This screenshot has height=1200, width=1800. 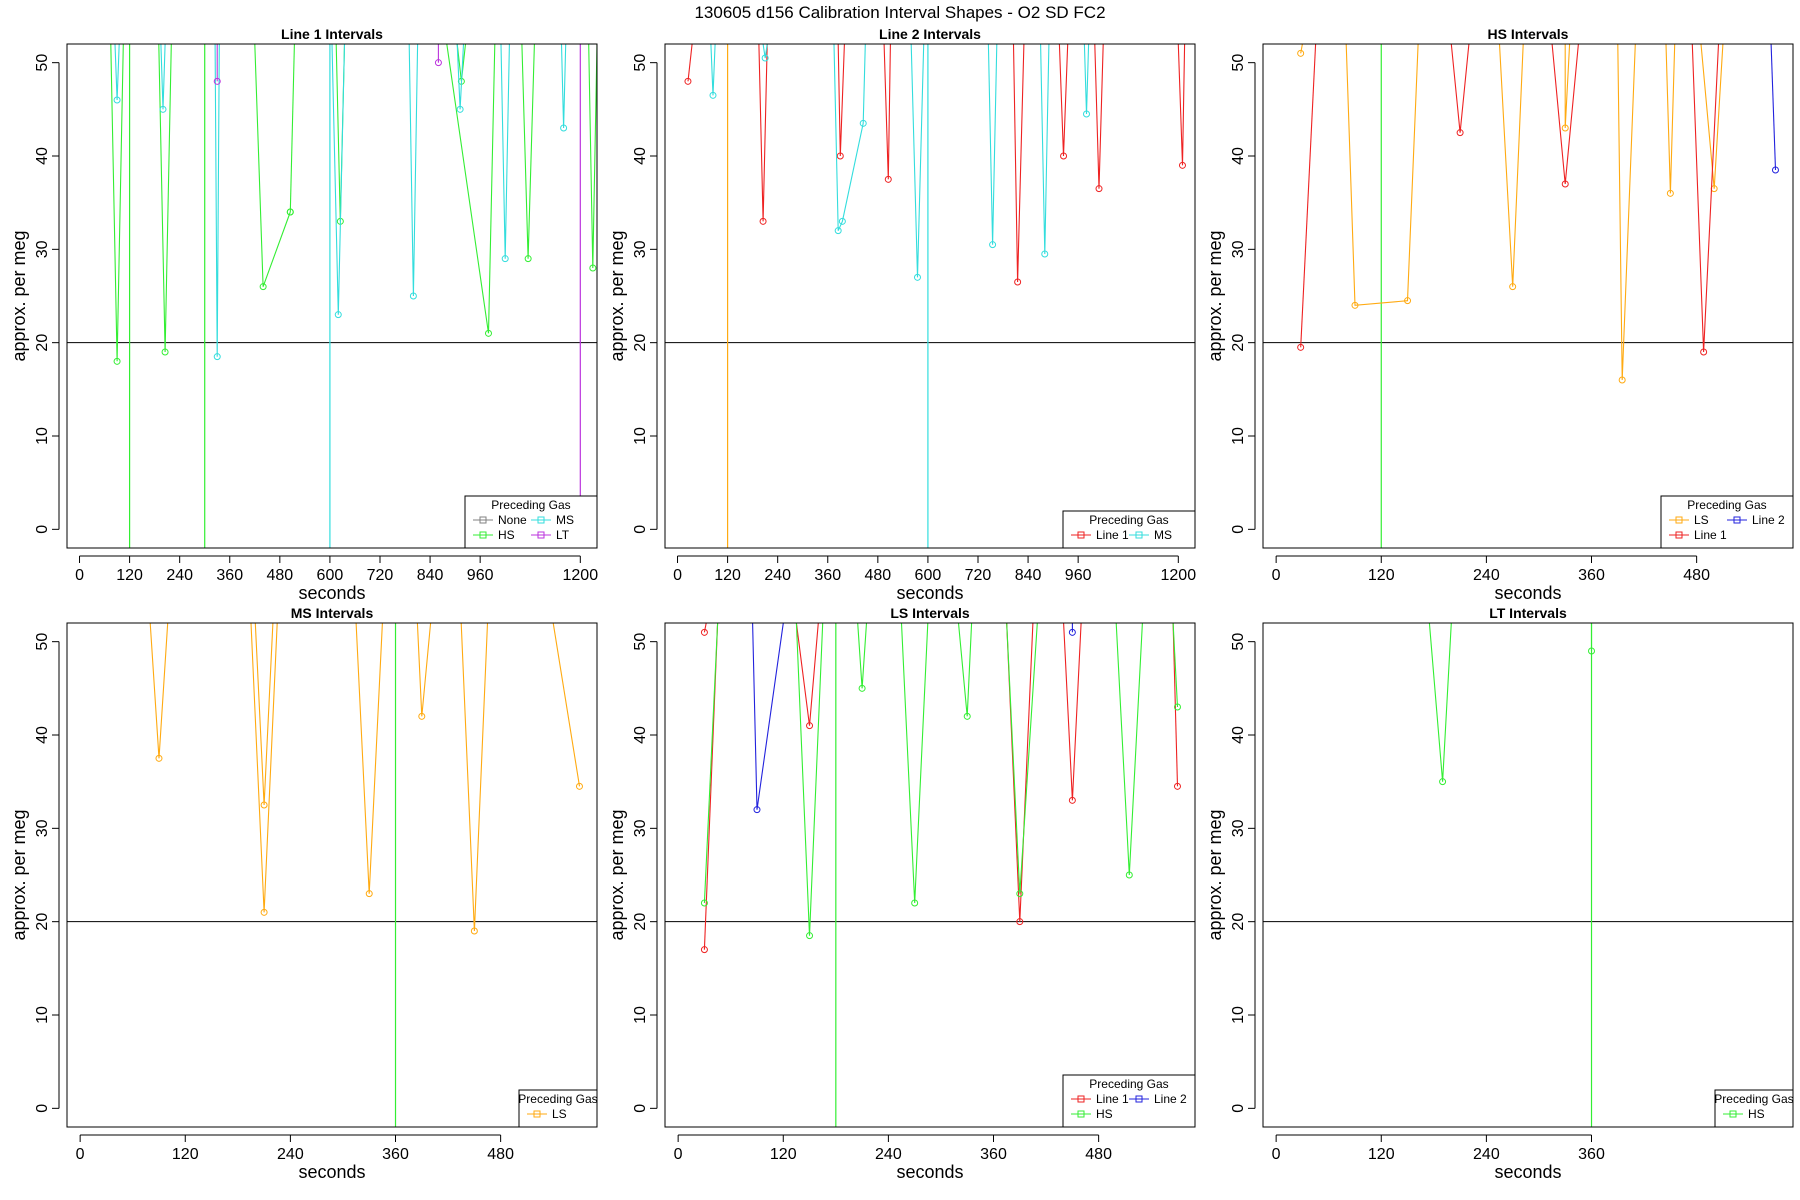 What do you see at coordinates (430, 575) in the screenshot?
I see `x-tick-label: 840` at bounding box center [430, 575].